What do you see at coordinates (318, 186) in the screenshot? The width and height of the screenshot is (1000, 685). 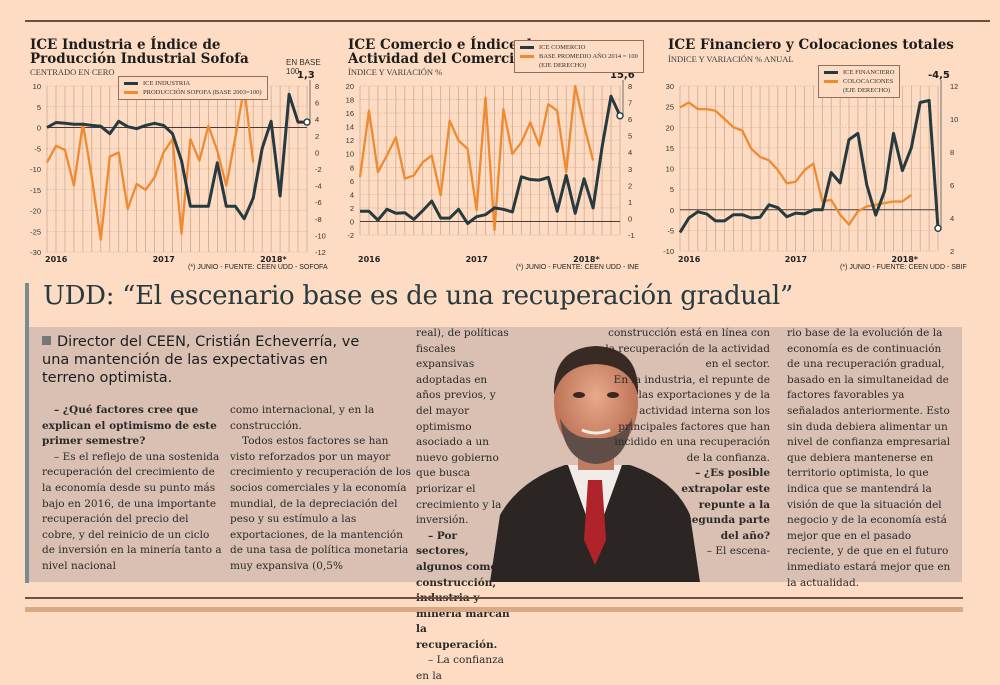 I see `y-tick-right: -4` at bounding box center [318, 186].